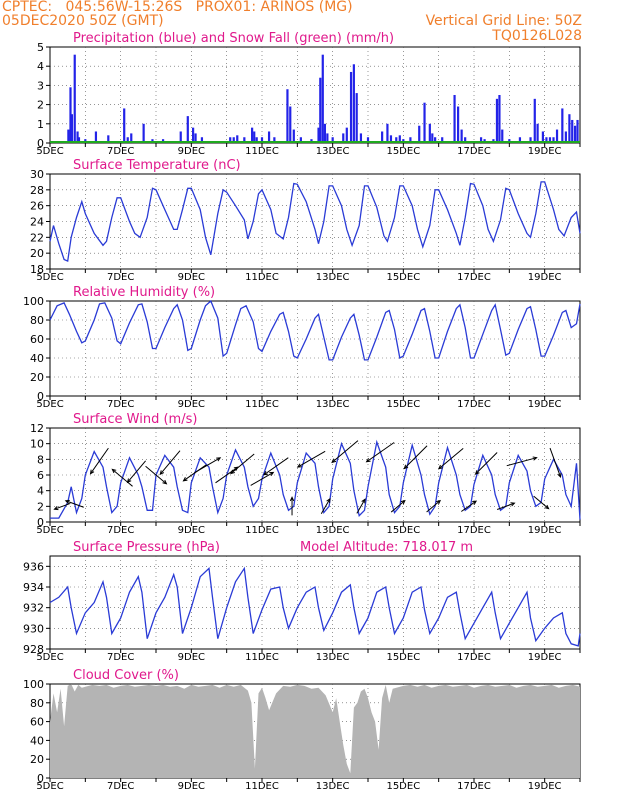  Describe the element at coordinates (135, 419) in the screenshot. I see `wind-title: Surface Wind (m/s)` at that location.